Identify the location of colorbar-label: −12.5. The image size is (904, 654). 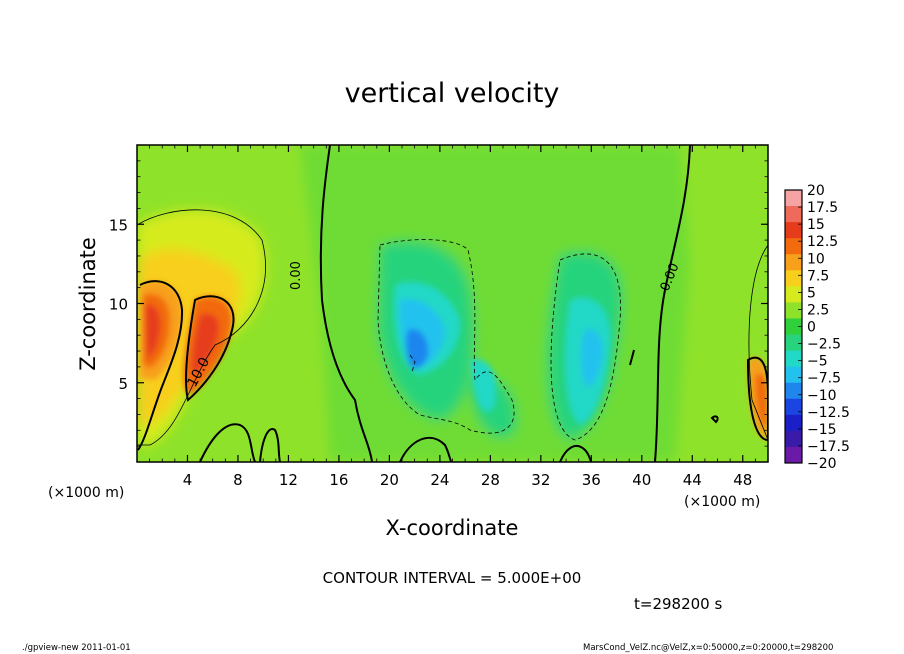
(828, 413).